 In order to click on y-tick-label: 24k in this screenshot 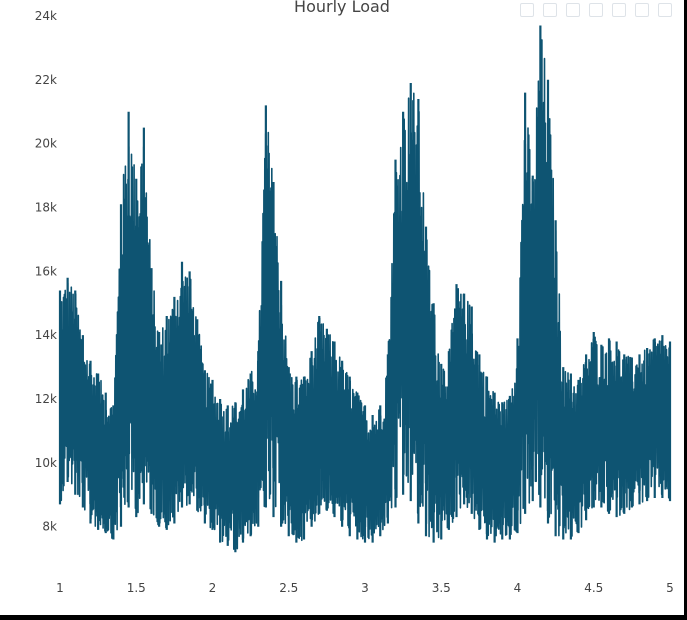, I will do `click(46, 16)`.